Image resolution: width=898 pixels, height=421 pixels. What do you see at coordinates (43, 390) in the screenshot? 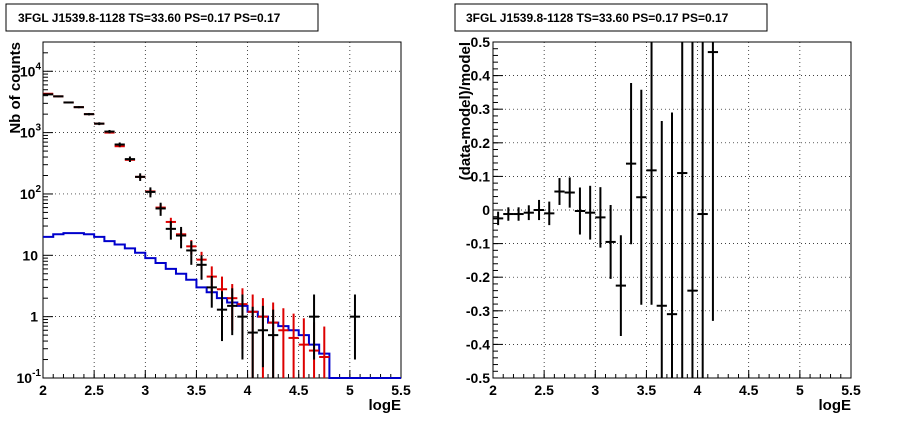
I see `counts-x-tick-label: 2` at bounding box center [43, 390].